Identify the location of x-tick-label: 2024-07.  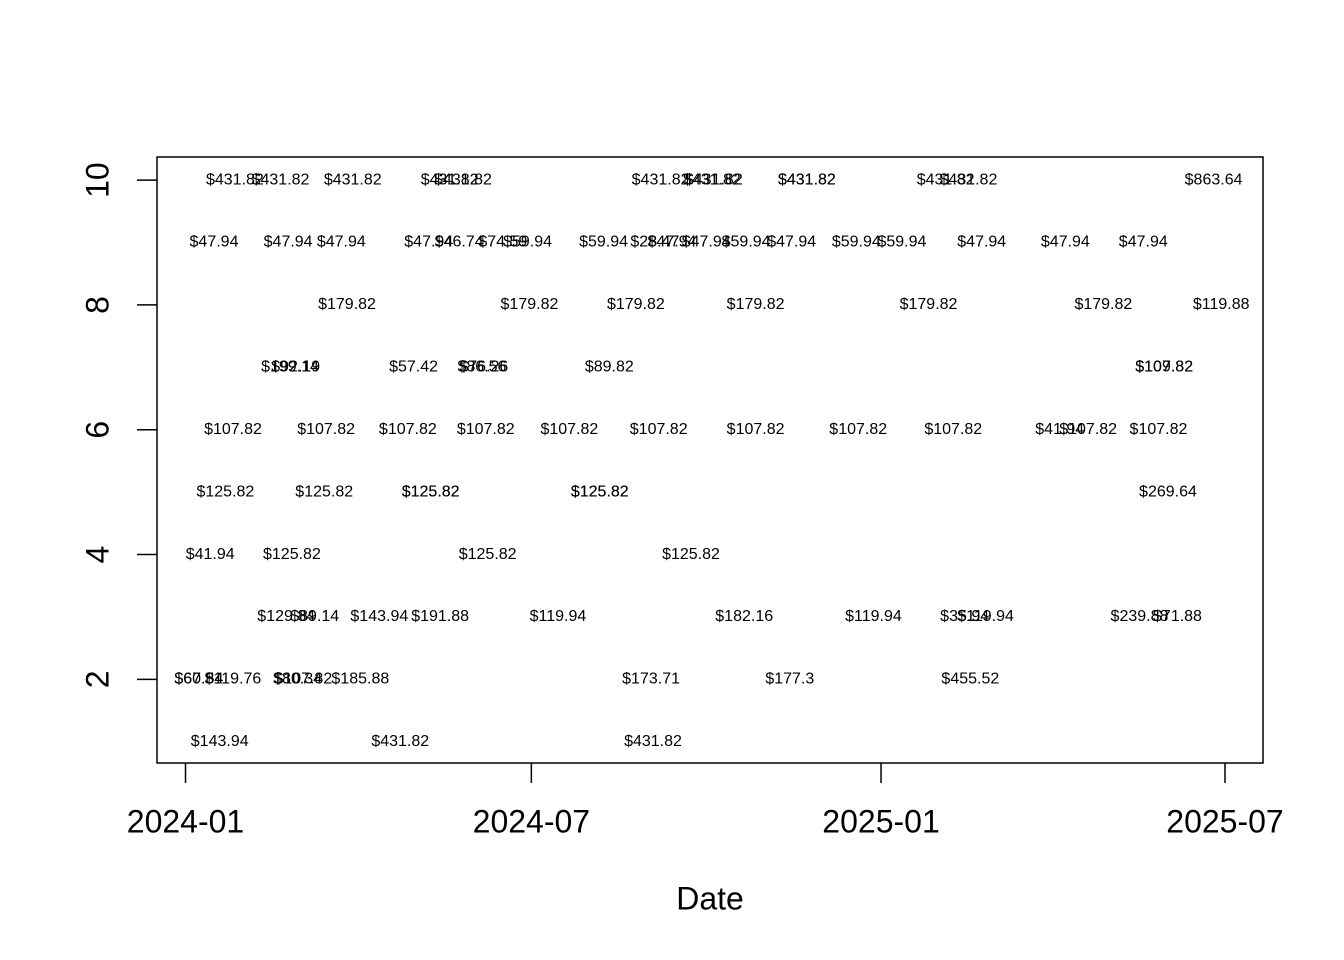
(531, 821).